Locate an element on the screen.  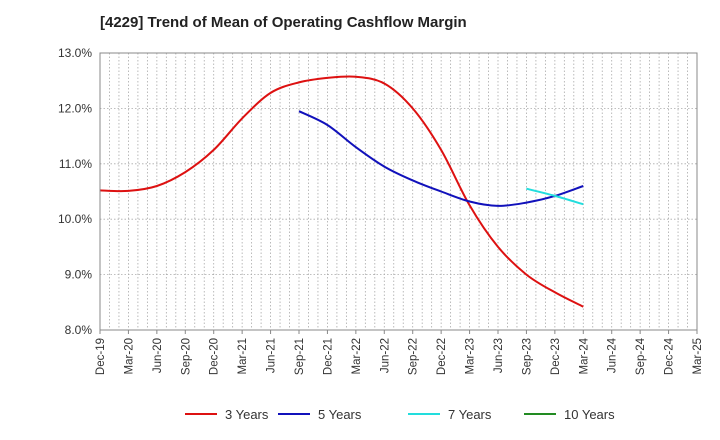
x-tick-label: Sep-20 is located at coordinates (186, 356).